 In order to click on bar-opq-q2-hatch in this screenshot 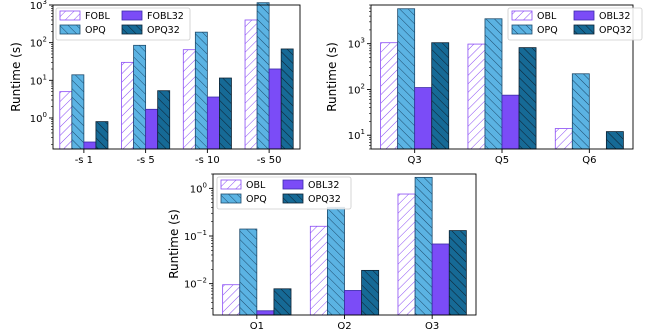, I will do `click(336, 261)`.